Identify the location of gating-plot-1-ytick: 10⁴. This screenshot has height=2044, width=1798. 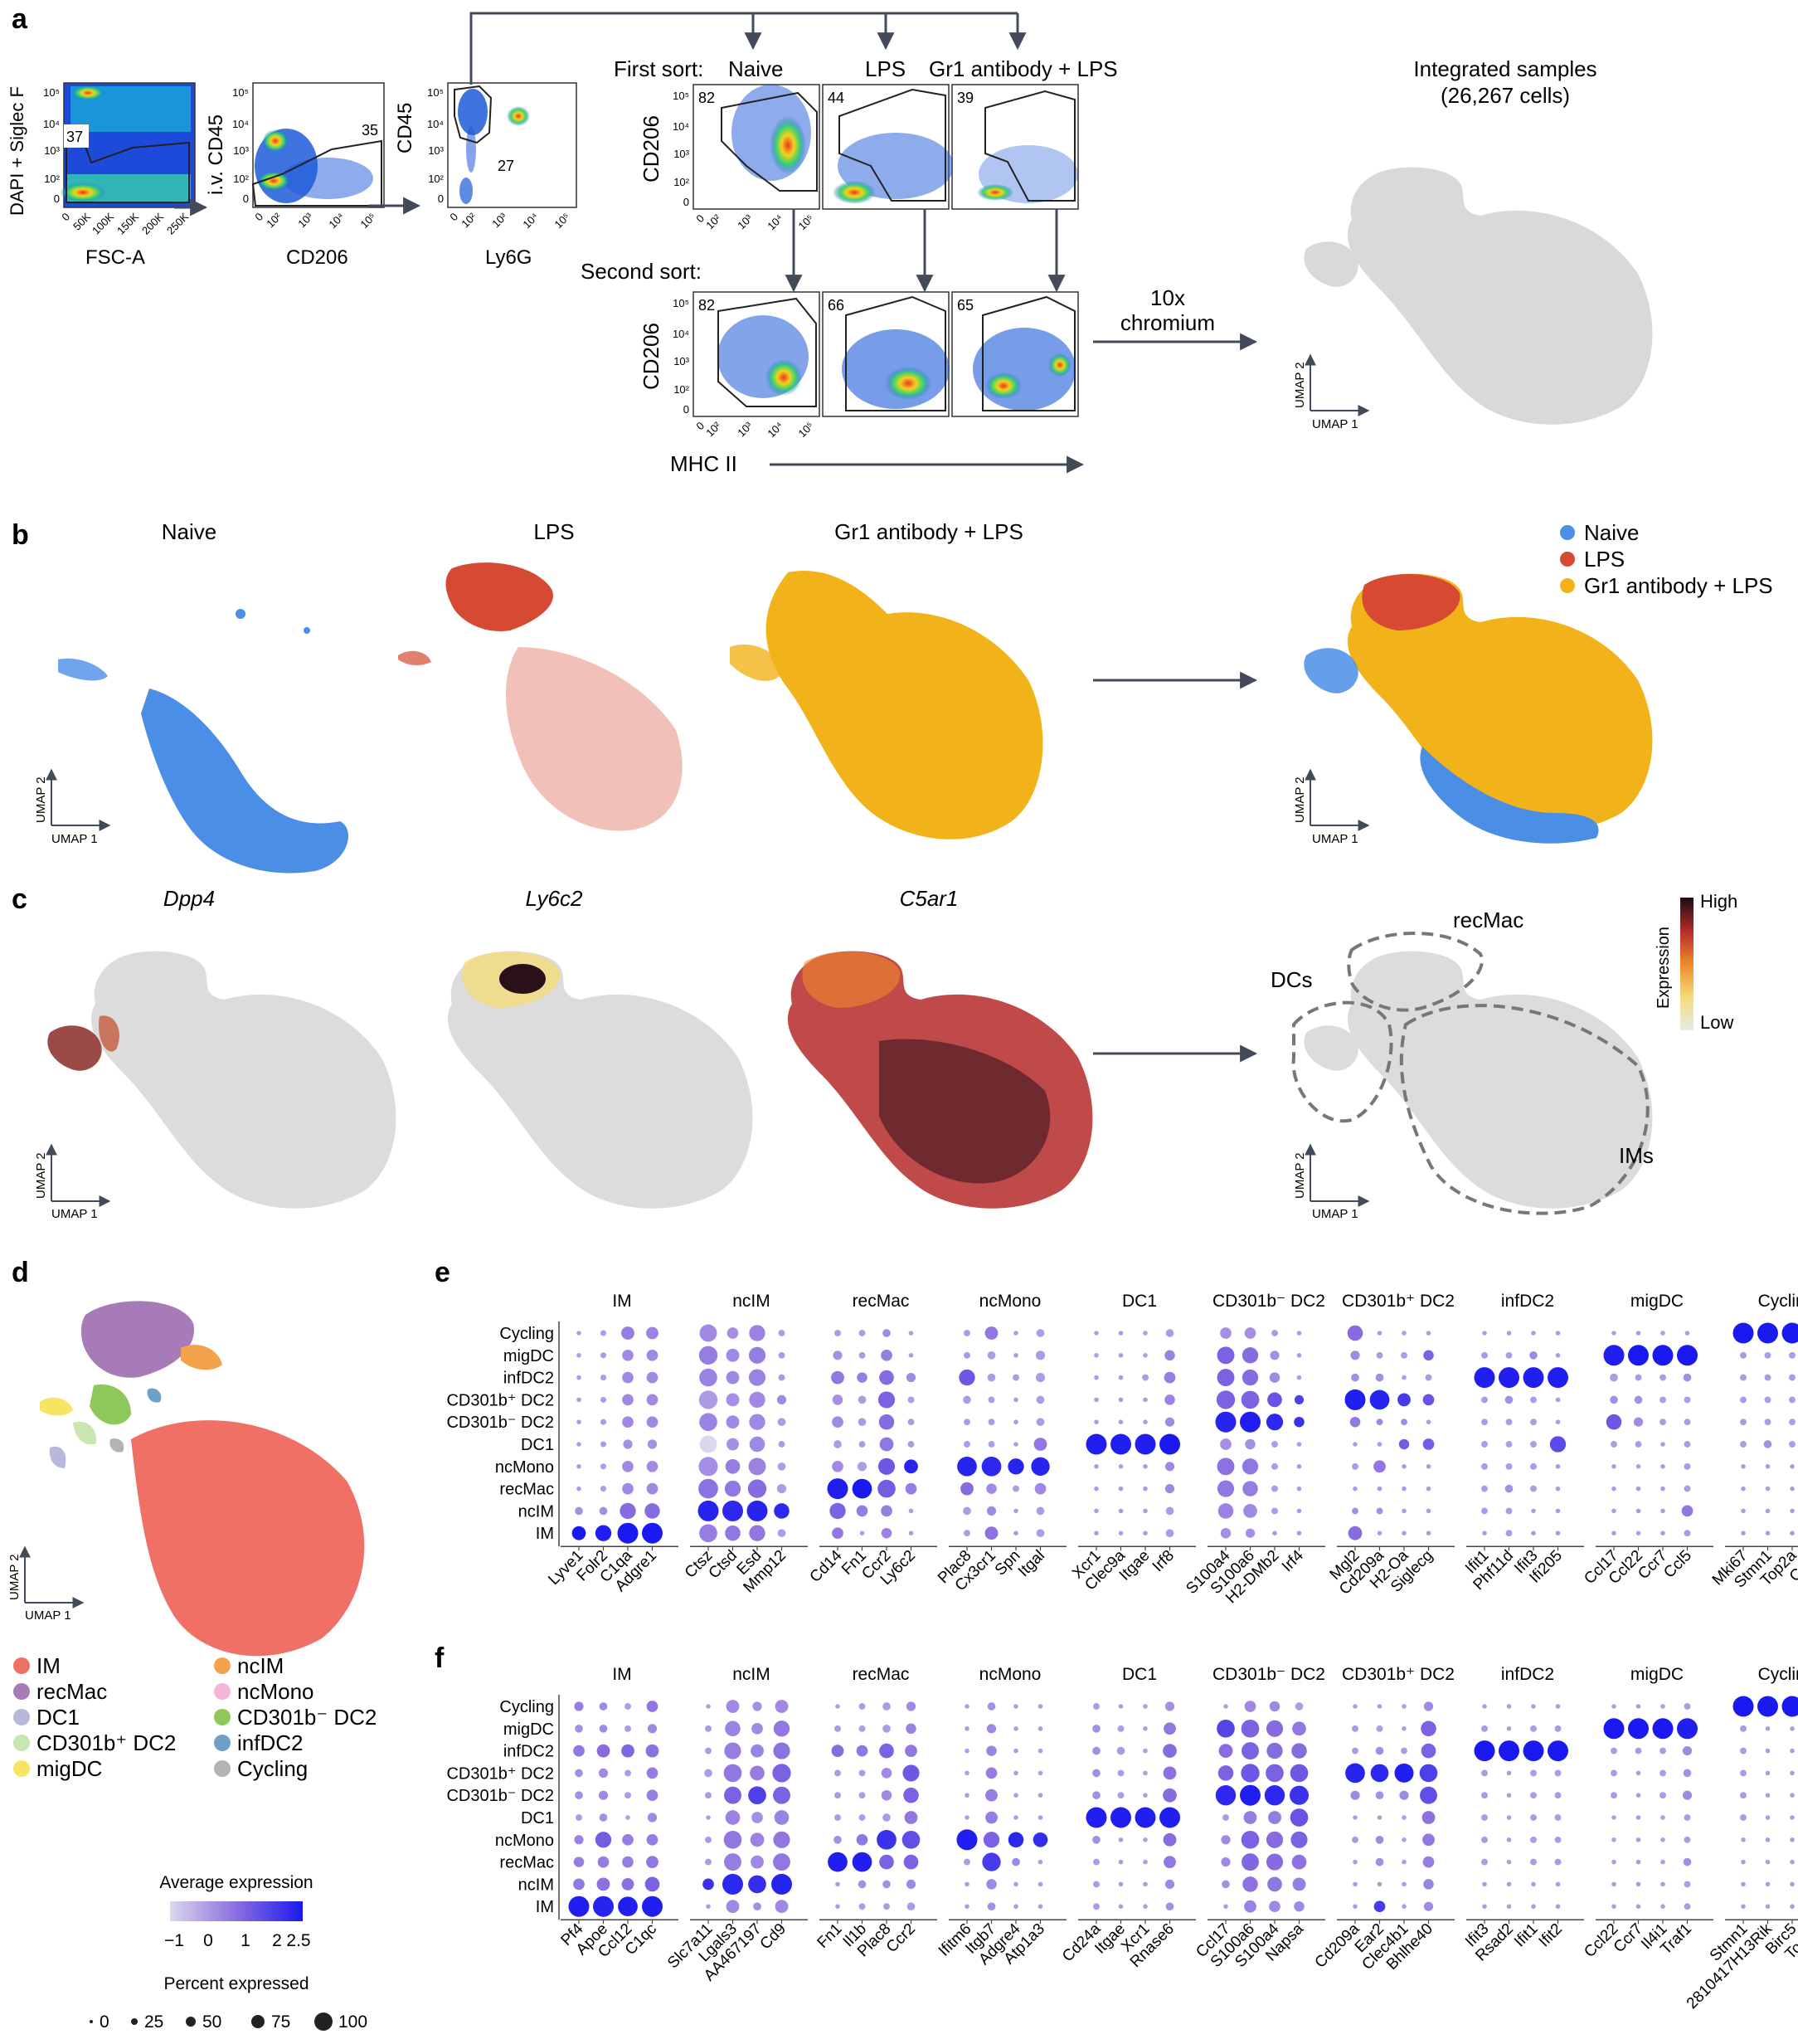
(52, 124).